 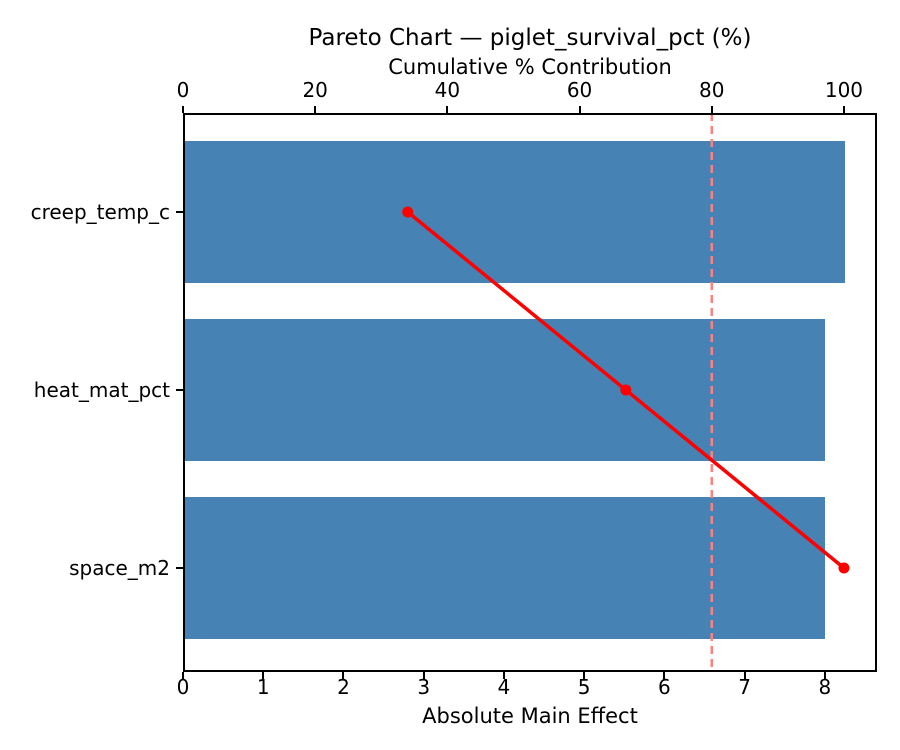 I want to click on bottom-tick-label: 6, so click(x=664, y=687).